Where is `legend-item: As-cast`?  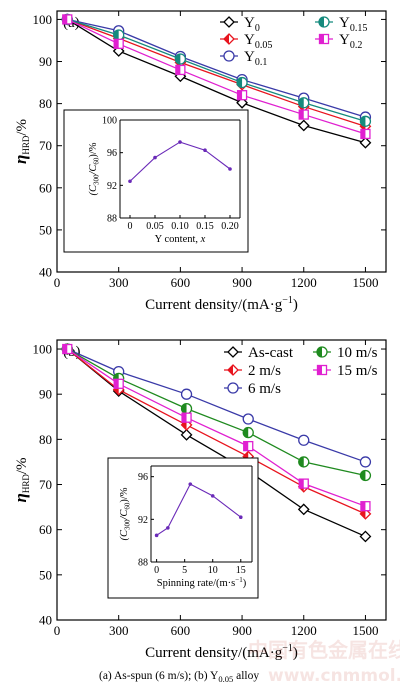
legend-item: As-cast is located at coordinates (259, 353).